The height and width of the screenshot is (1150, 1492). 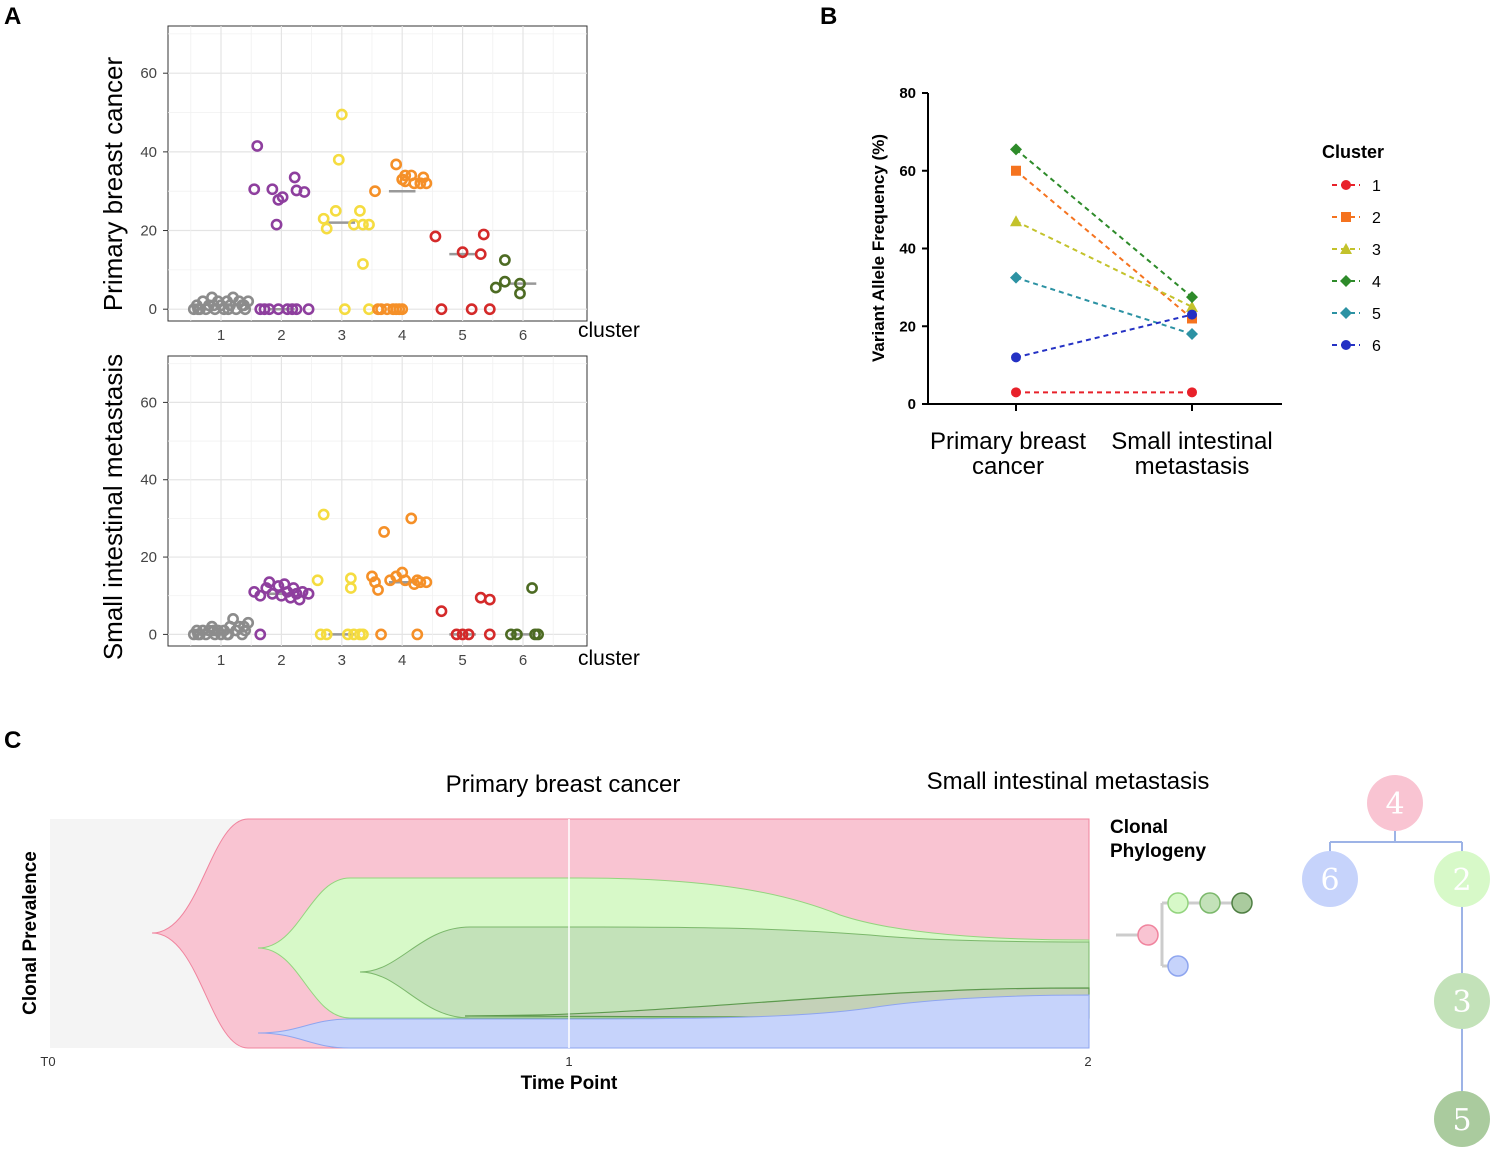 I want to click on tree-node-label-4: 4, so click(x=1394, y=804).